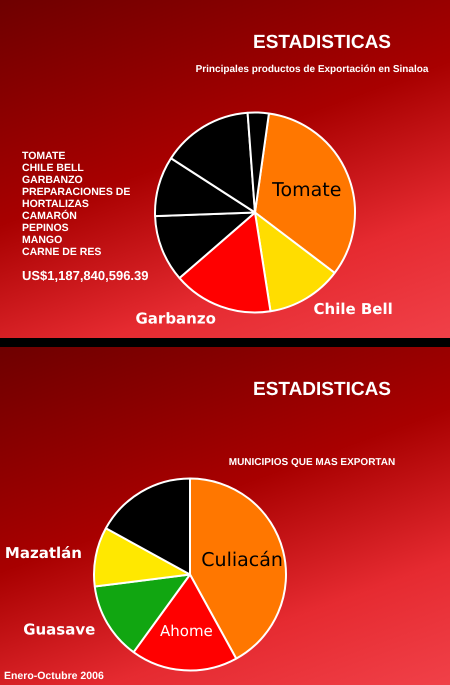 Image resolution: width=450 pixels, height=685 pixels. Describe the element at coordinates (54, 676) in the screenshot. I see `text: Enero-Octubre 2006` at that location.